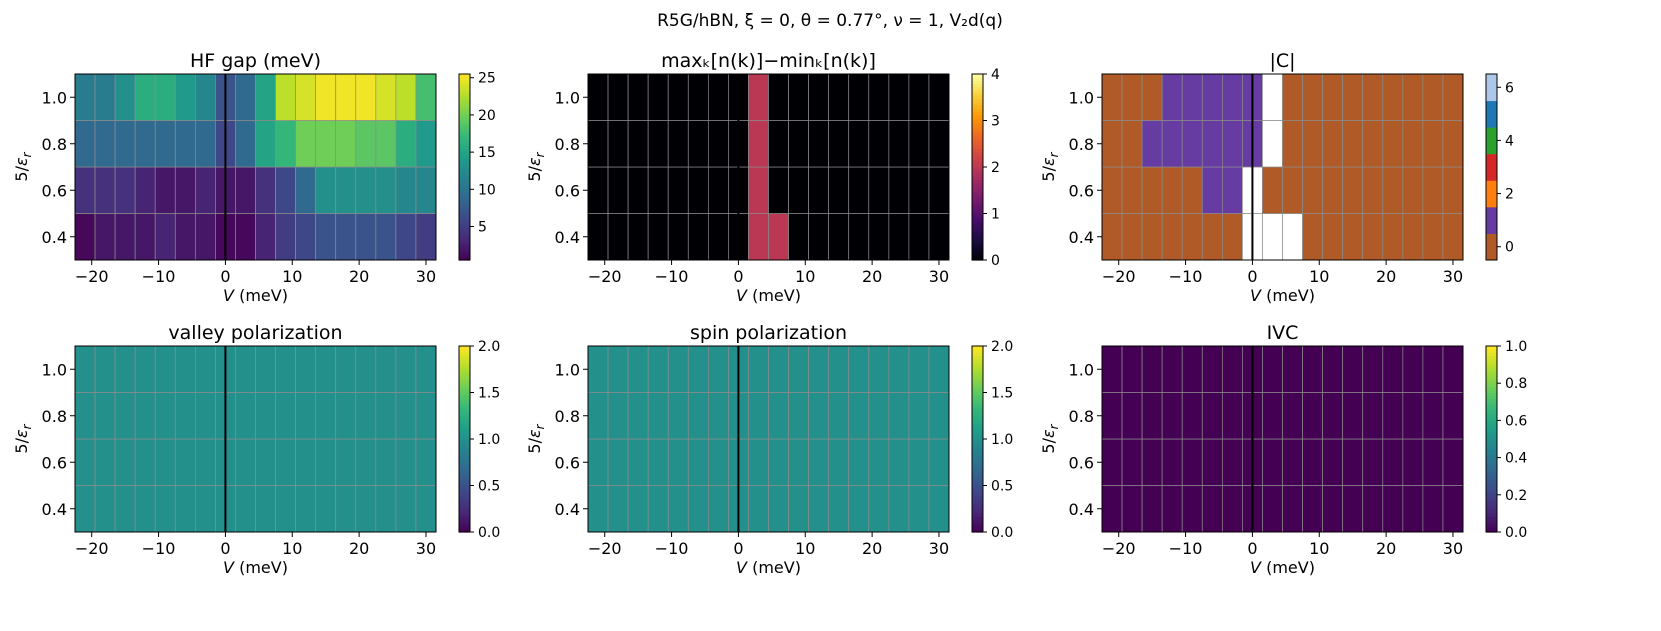  Describe the element at coordinates (1081, 97) in the screenshot. I see `y-tick-label: 1.0` at that location.